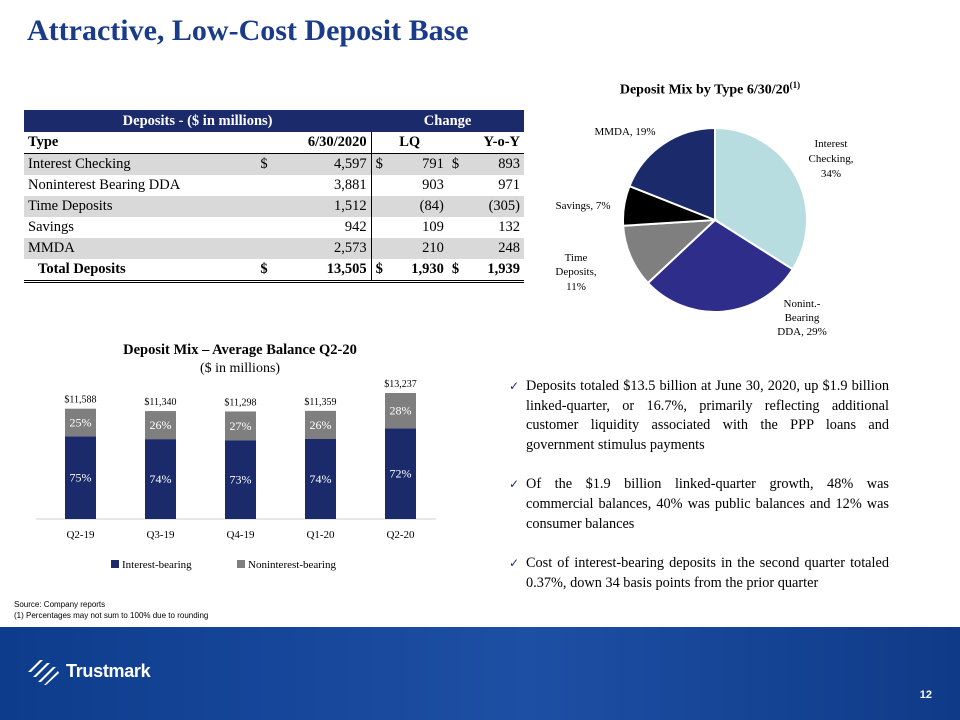  What do you see at coordinates (409, 206) in the screenshot?
I see `row-lq-value: (84)` at bounding box center [409, 206].